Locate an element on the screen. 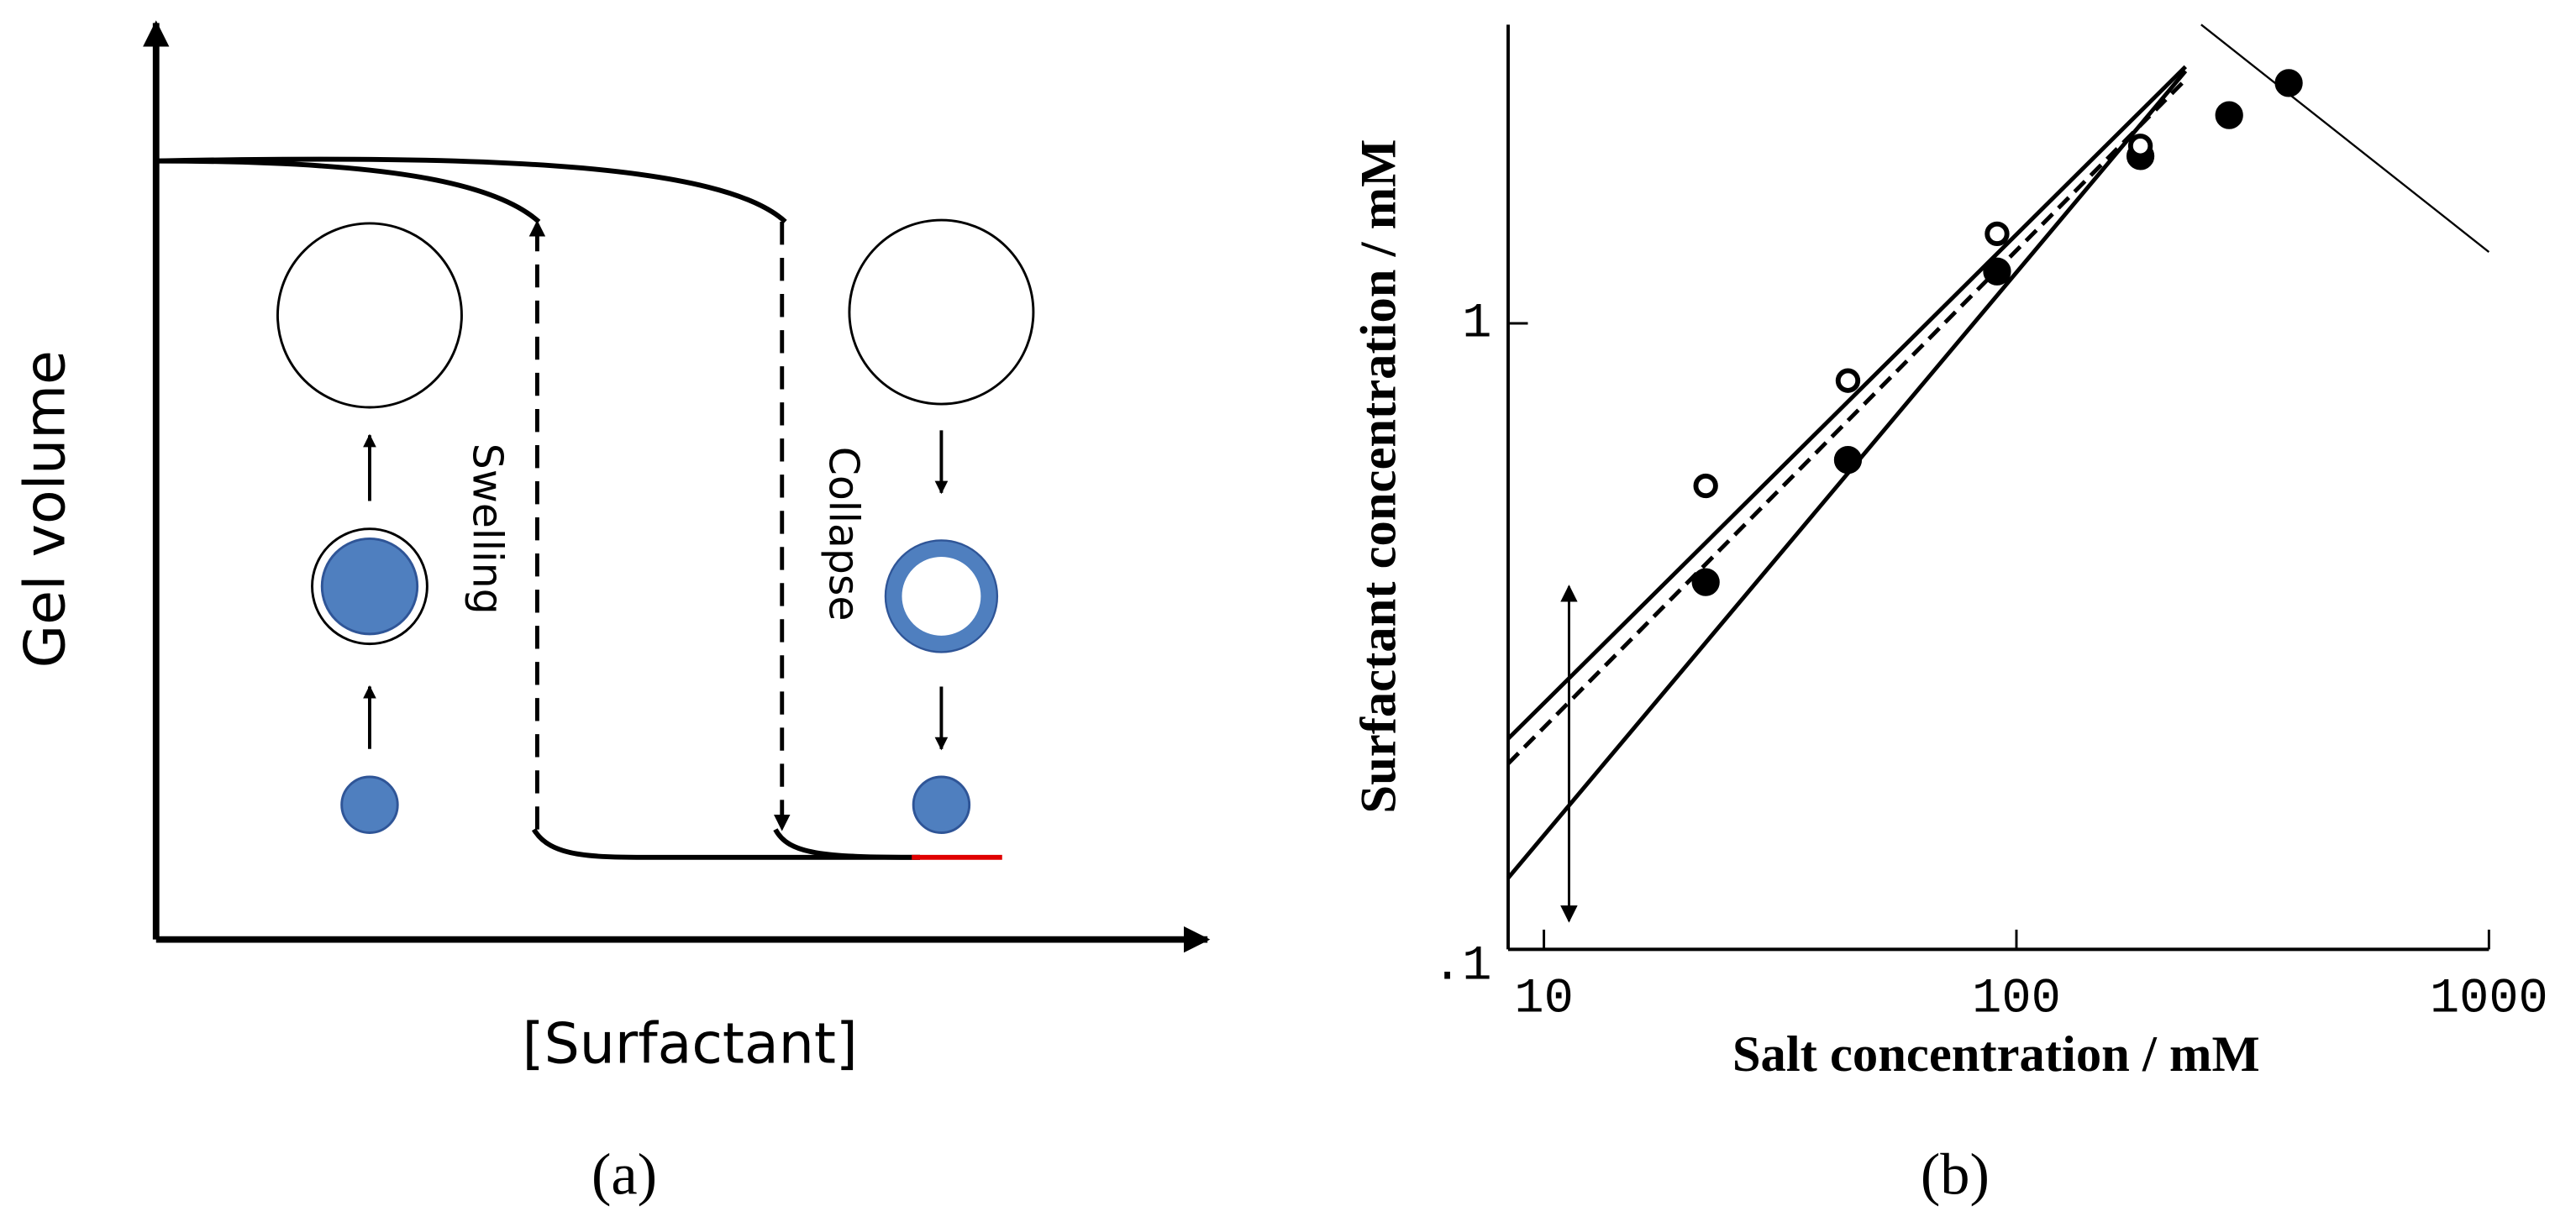  panel-label: (b) is located at coordinates (1956, 1175).